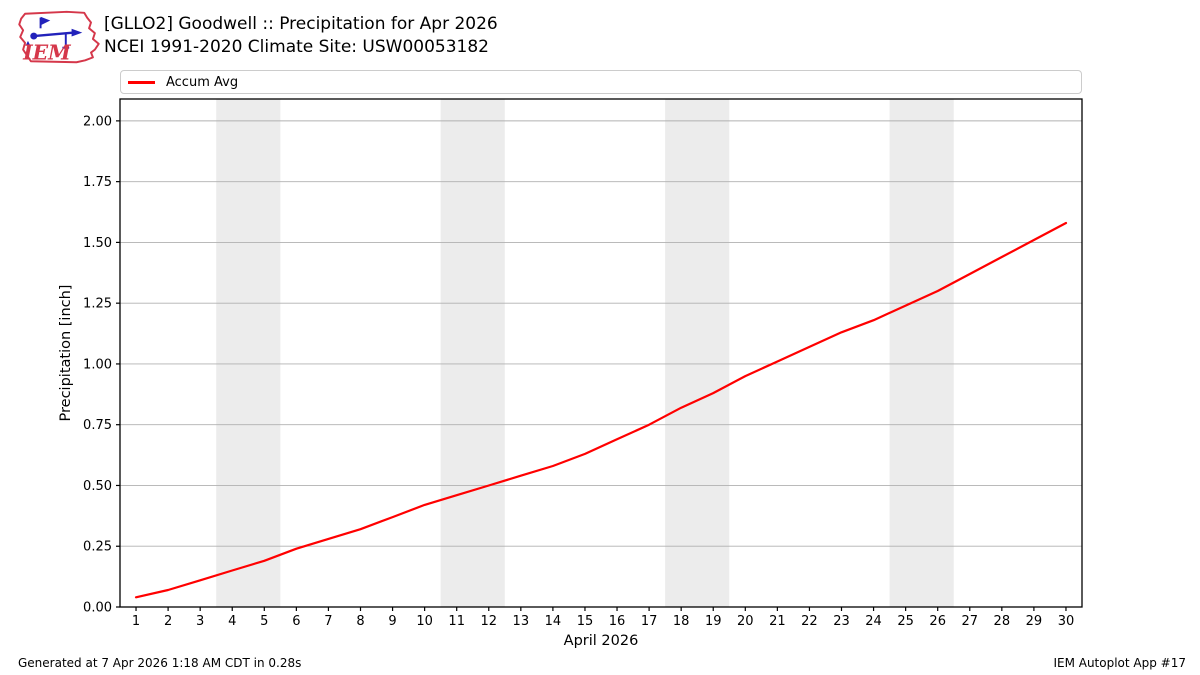  What do you see at coordinates (392, 621) in the screenshot?
I see `x-tick-label: 9` at bounding box center [392, 621].